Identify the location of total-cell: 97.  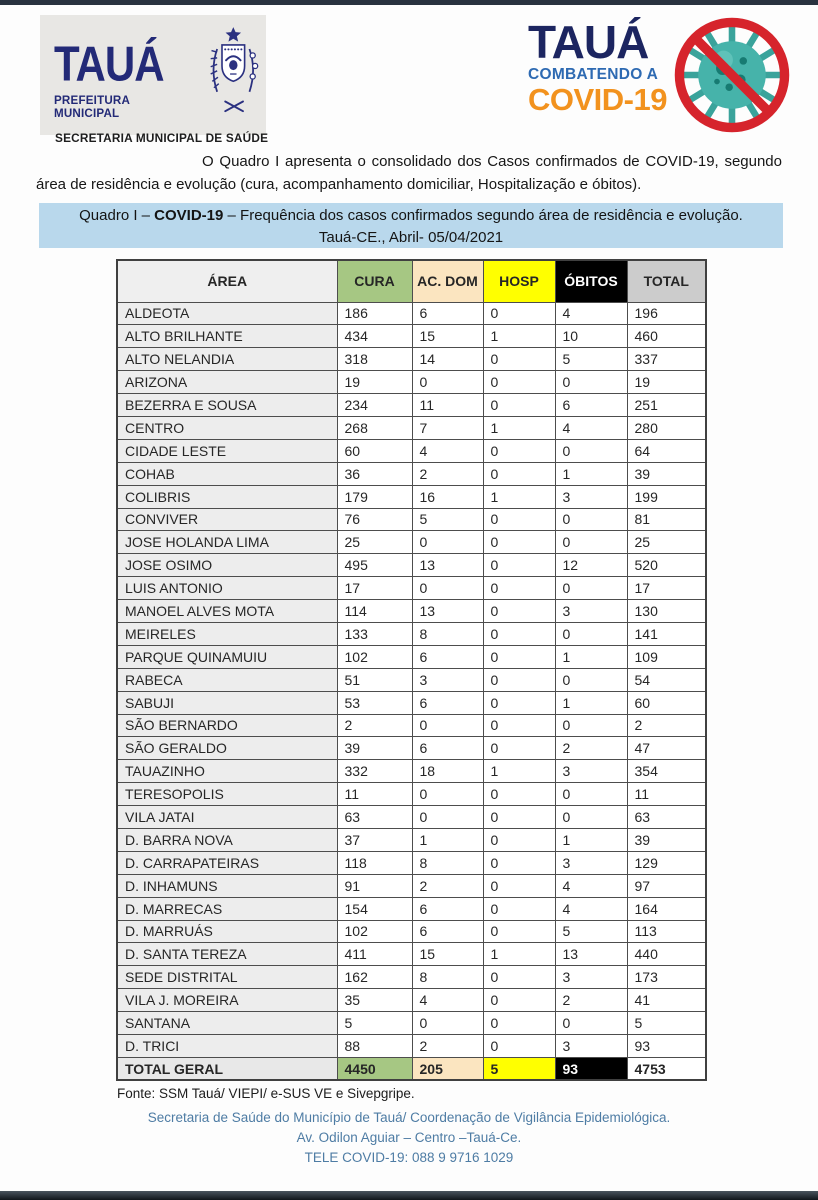
(666, 885).